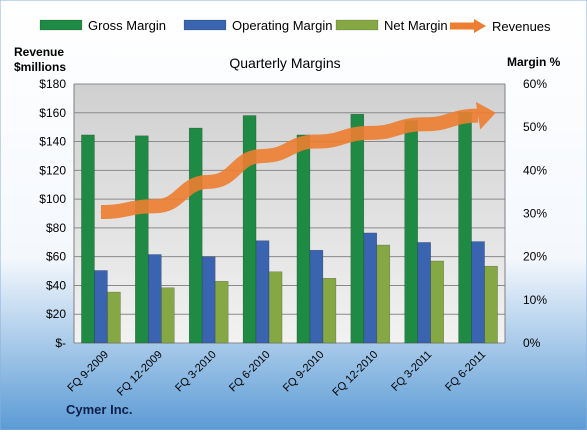  I want to click on revenue-arrowhead, so click(485, 115).